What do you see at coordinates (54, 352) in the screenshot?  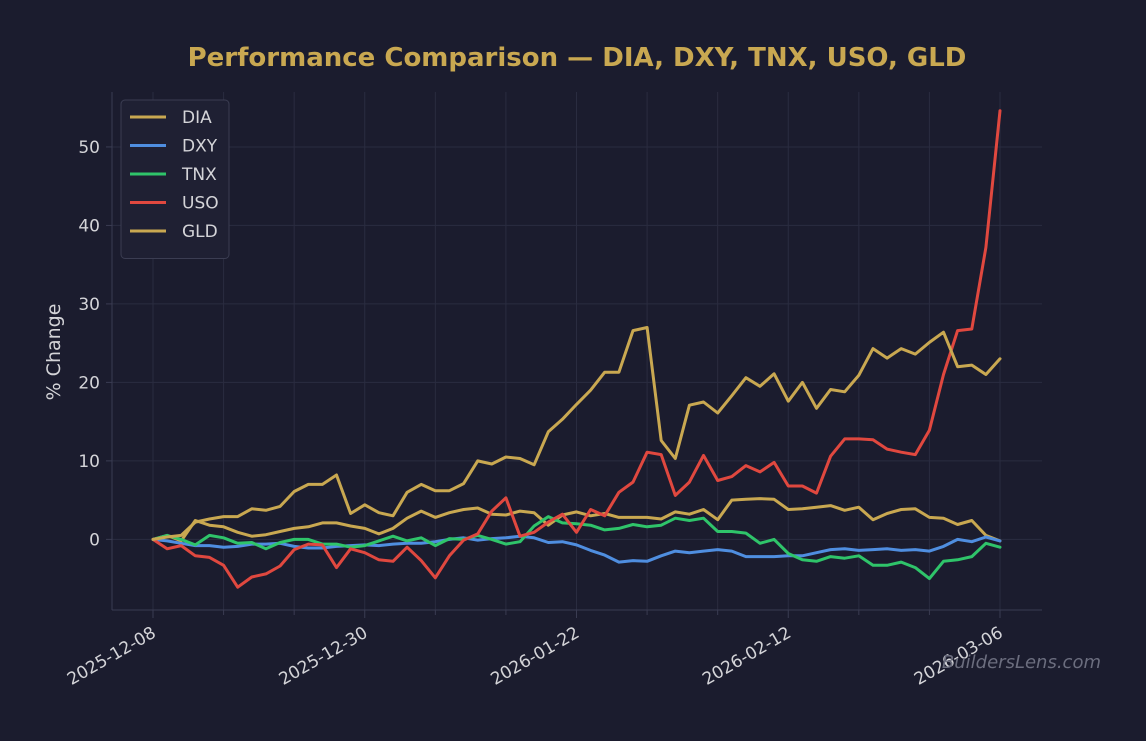 I see `y-axis-label: % Change` at bounding box center [54, 352].